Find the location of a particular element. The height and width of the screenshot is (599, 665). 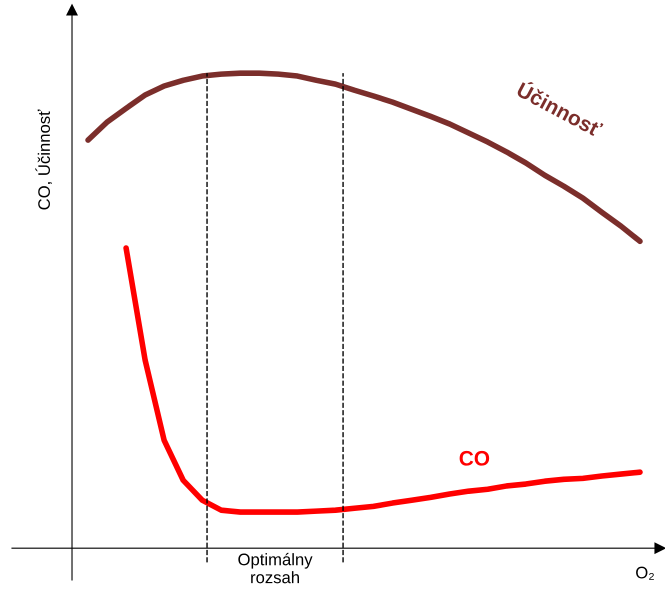

y-axis-title: CO, Účinnosť is located at coordinates (43, 159).